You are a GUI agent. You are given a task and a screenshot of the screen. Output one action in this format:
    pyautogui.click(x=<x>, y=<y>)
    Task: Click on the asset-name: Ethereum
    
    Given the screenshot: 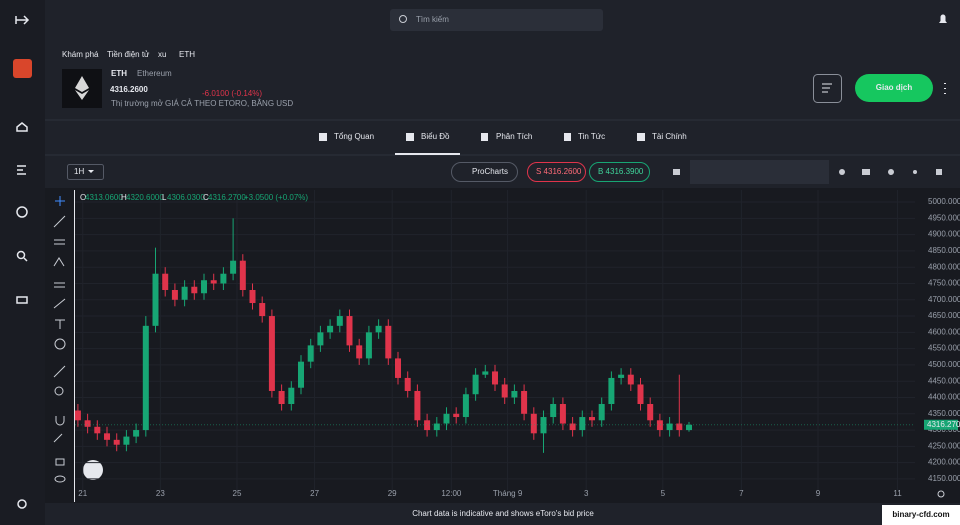 What is the action you would take?
    pyautogui.click(x=154, y=73)
    